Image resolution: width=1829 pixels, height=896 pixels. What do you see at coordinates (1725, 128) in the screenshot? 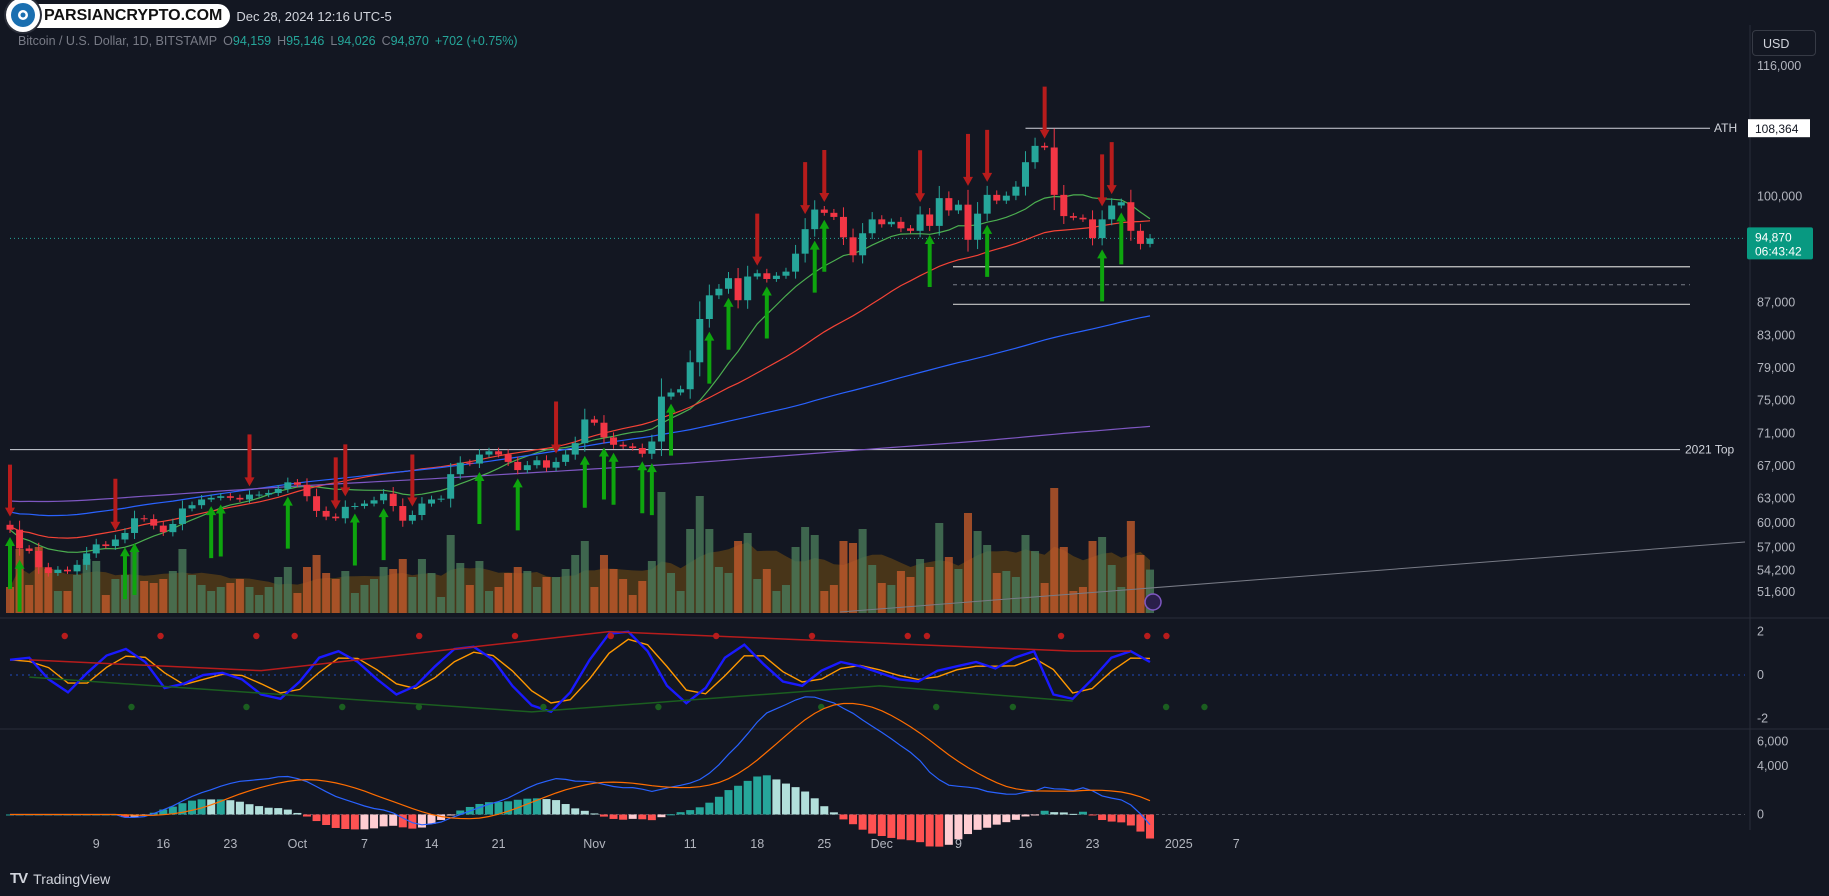
I see `ath-label: ATH` at bounding box center [1725, 128].